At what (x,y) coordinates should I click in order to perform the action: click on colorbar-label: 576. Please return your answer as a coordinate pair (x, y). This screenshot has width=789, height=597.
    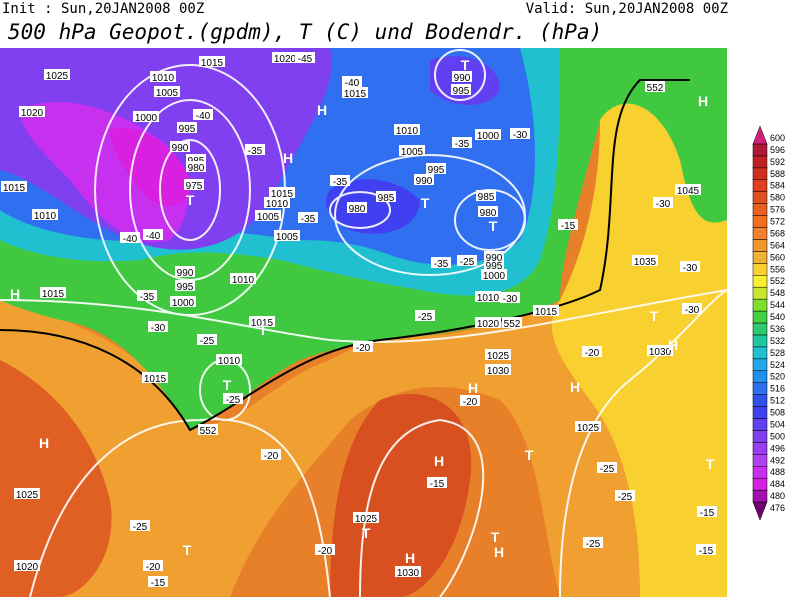
    Looking at the image, I should click on (777, 210).